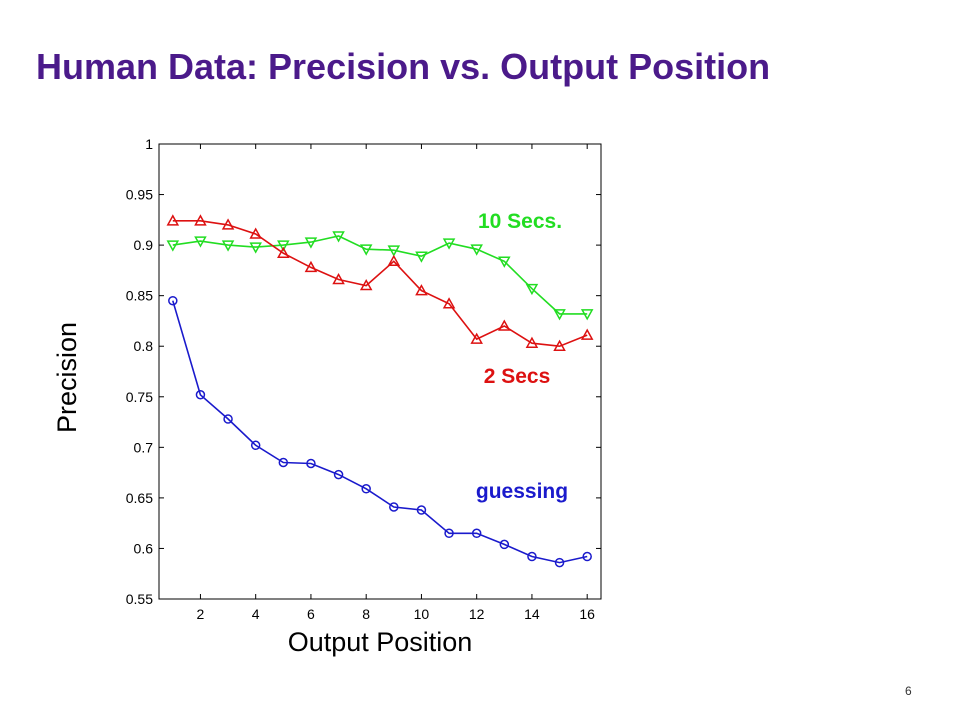  What do you see at coordinates (422, 614) in the screenshot?
I see `x-tick-label: 10` at bounding box center [422, 614].